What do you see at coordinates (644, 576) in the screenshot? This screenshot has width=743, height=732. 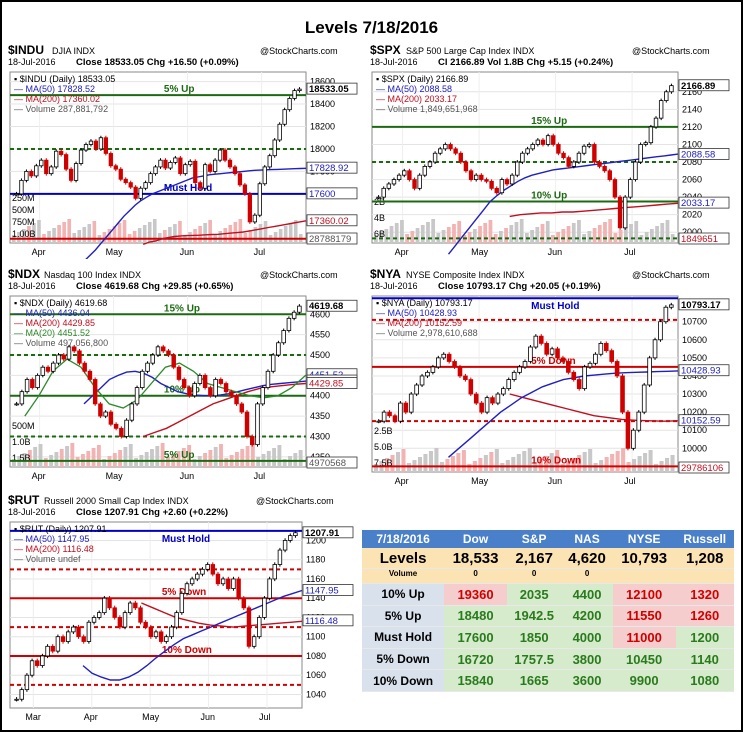 I see `table-cell` at bounding box center [644, 576].